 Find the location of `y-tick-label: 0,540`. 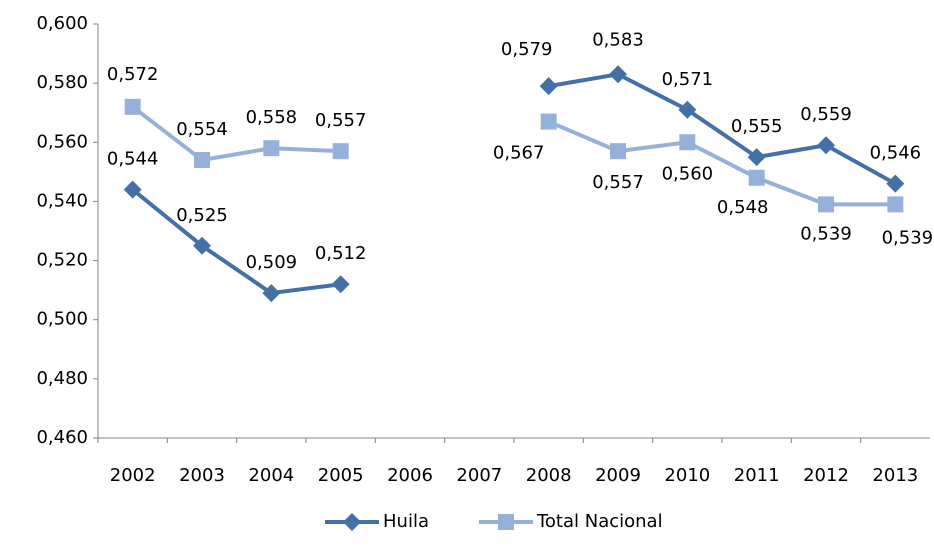

y-tick-label: 0,540 is located at coordinates (62, 200).